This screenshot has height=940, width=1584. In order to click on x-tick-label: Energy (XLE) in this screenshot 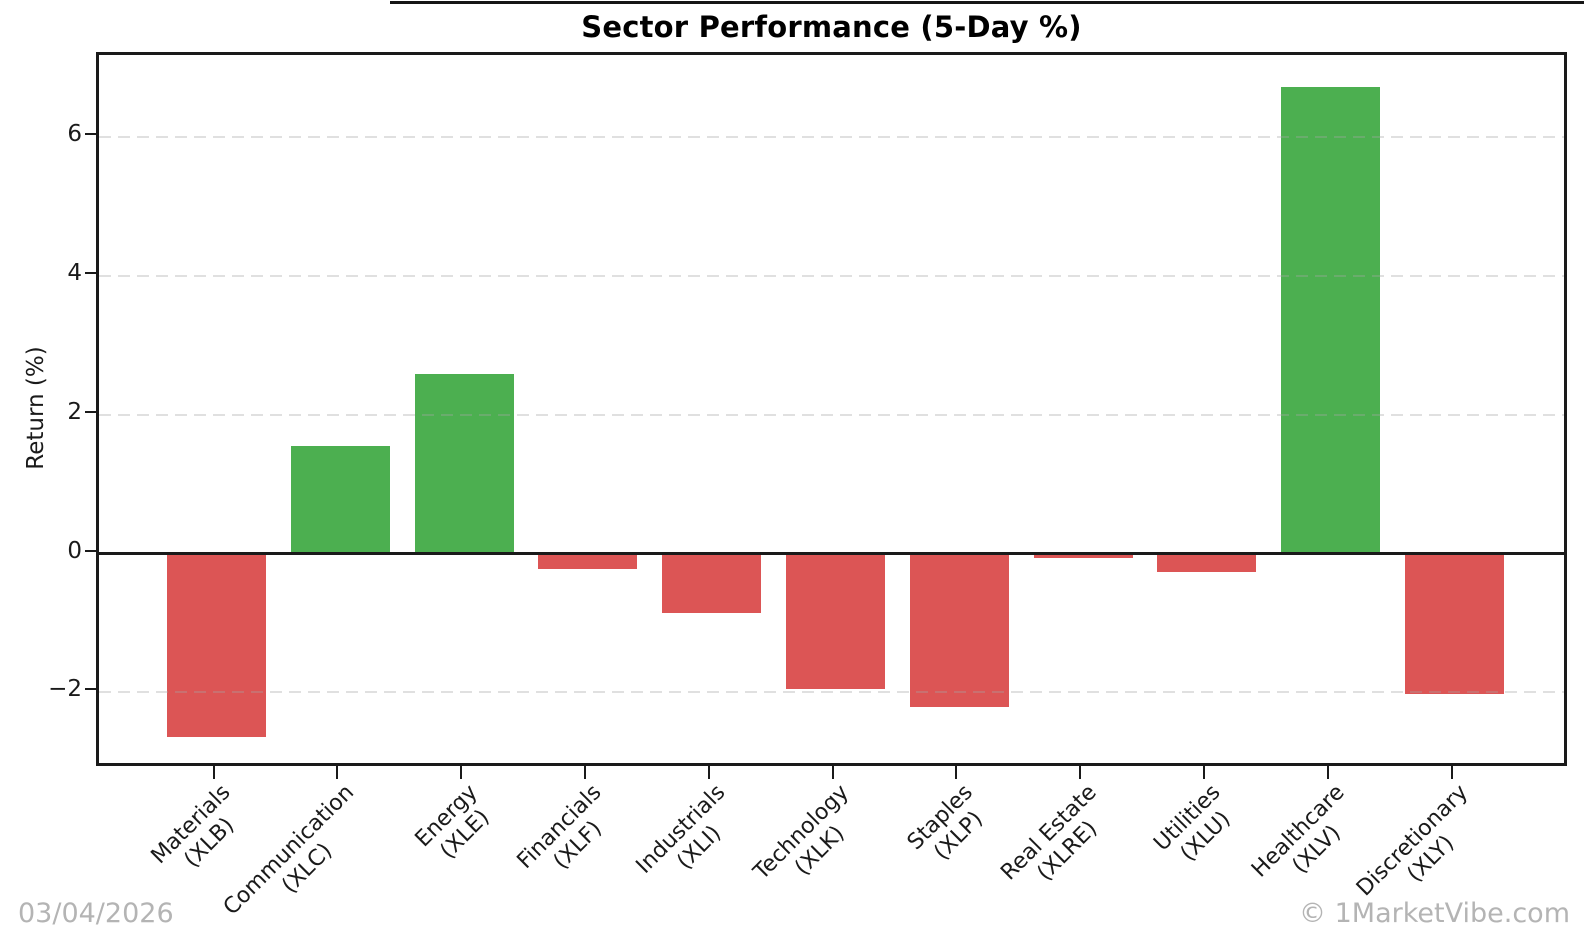, I will do `click(456, 825)`.